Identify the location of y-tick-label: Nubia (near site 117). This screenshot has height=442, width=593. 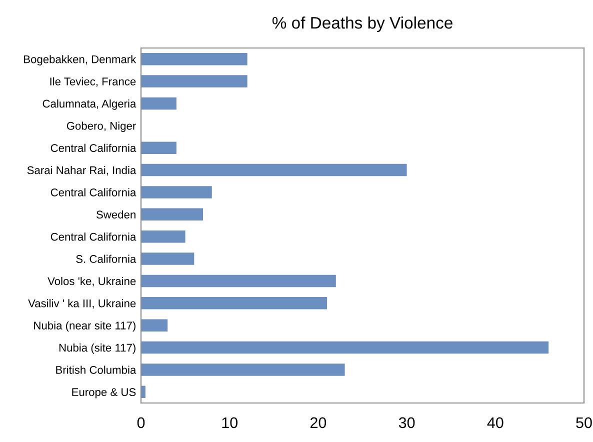
(85, 326).